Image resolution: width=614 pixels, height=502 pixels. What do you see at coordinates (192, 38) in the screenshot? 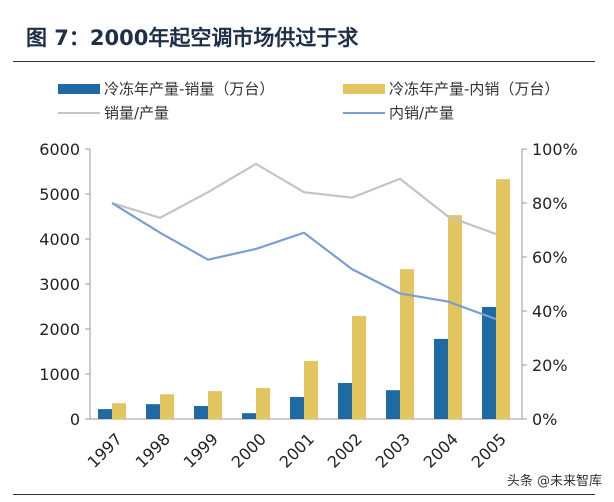
I see `chart-title: 图 7：2000年起空调市场供过于求` at bounding box center [192, 38].